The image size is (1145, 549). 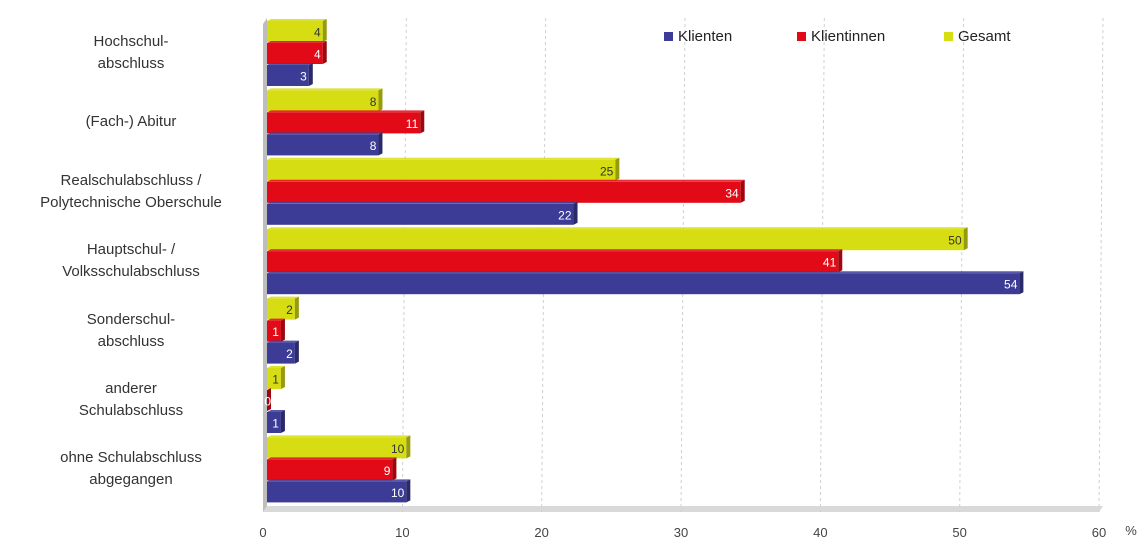 What do you see at coordinates (131, 250) in the screenshot?
I see `category-label-line: Hauptschul- /` at bounding box center [131, 250].